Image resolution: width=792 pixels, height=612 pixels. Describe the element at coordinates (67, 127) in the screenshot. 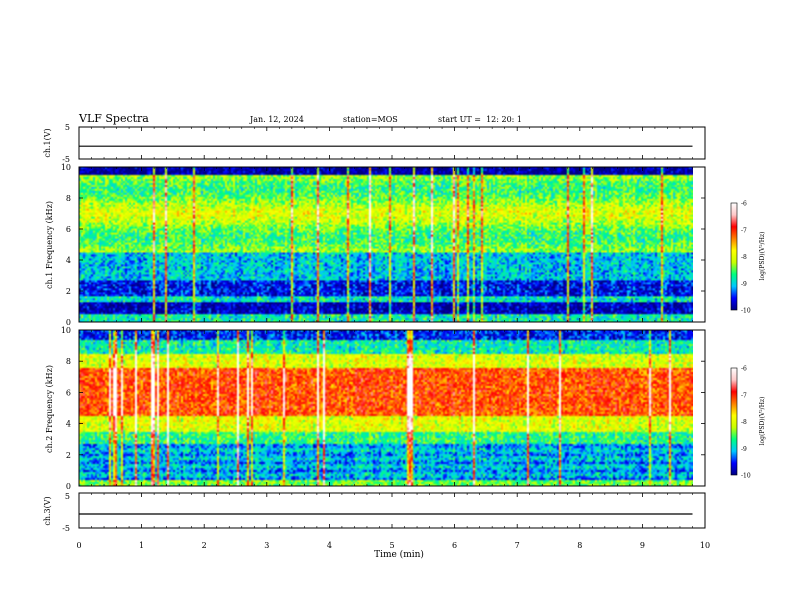

I see `ch1-ytick-top: 5` at that location.